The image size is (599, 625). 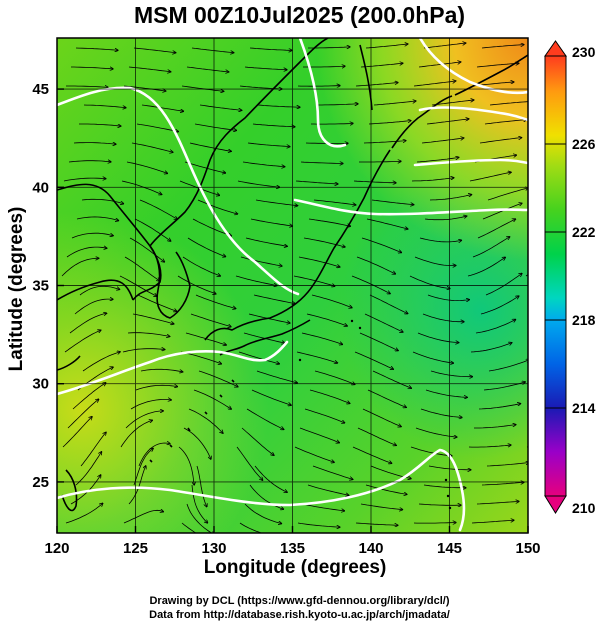 I want to click on colorbar-tick-label: 214, so click(x=584, y=408).